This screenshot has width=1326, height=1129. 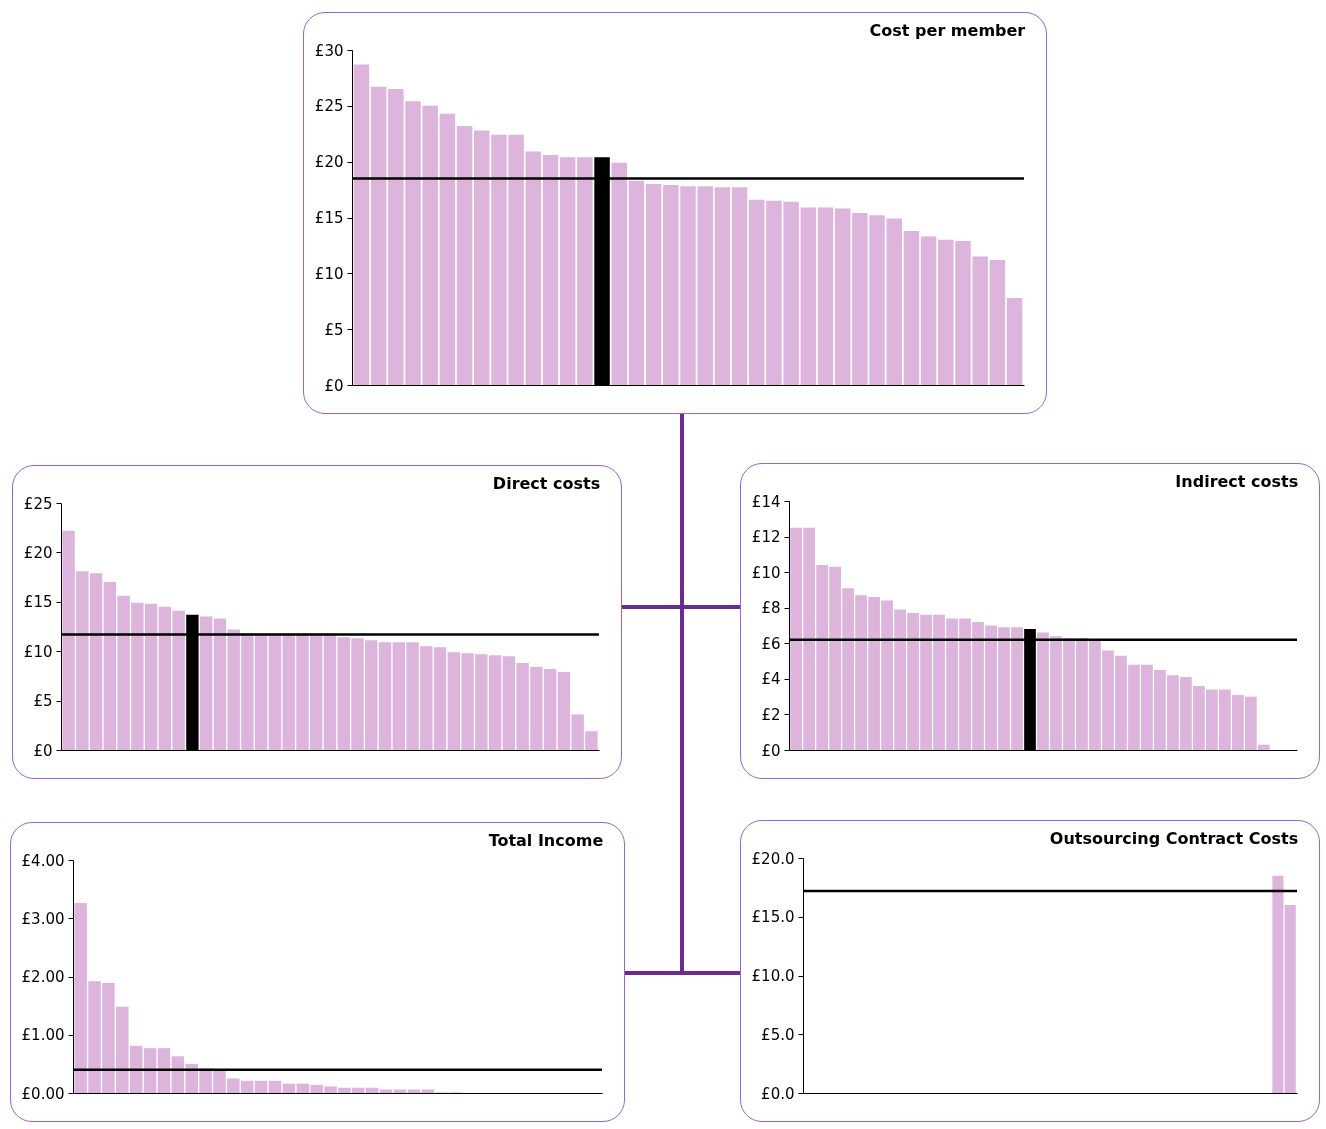 I want to click on y-tick-label: £5.0, so click(x=778, y=1034).